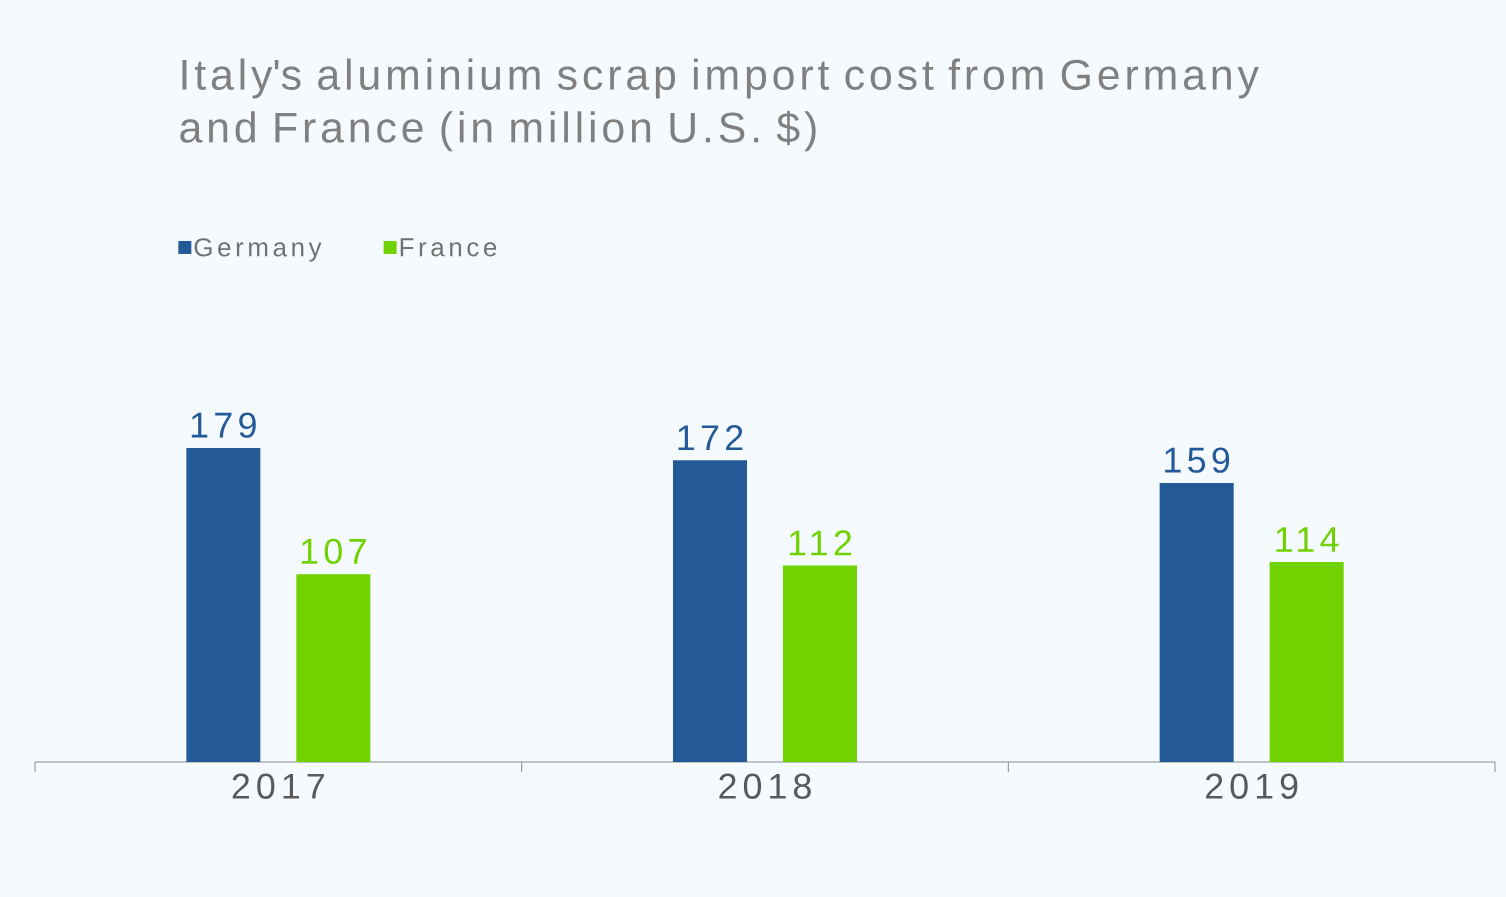 This screenshot has width=1506, height=897. Describe the element at coordinates (333, 551) in the screenshot. I see `data-label: 107` at that location.